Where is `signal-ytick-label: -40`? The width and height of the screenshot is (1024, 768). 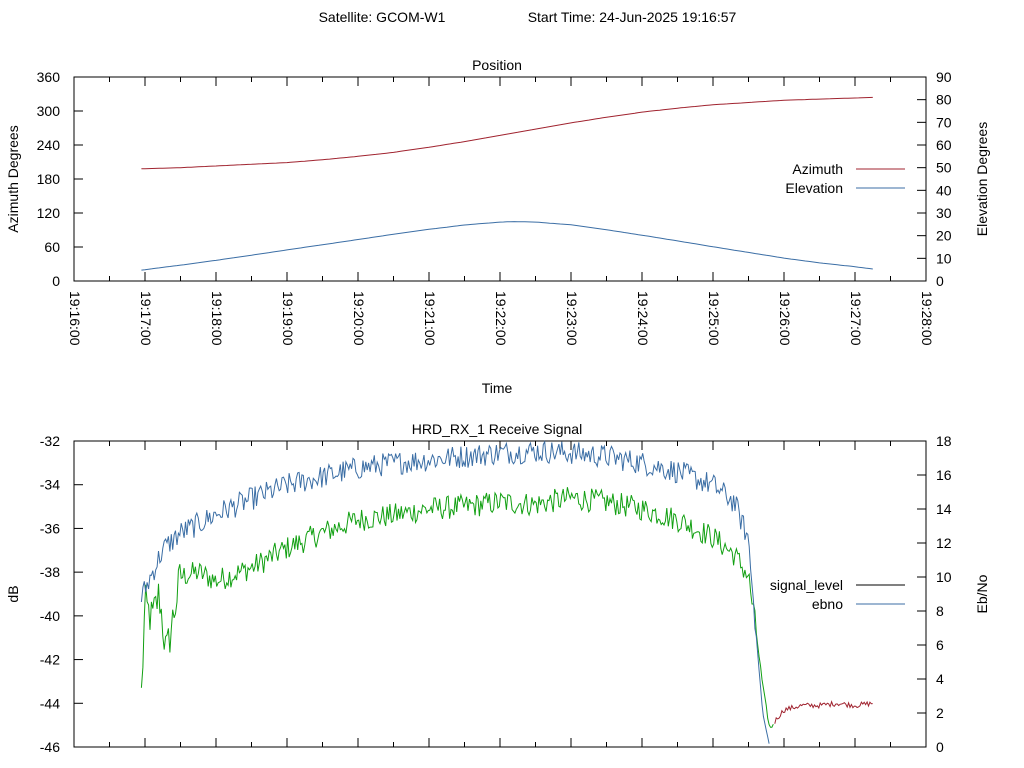 signal-ytick-label: -40 is located at coordinates (50, 616).